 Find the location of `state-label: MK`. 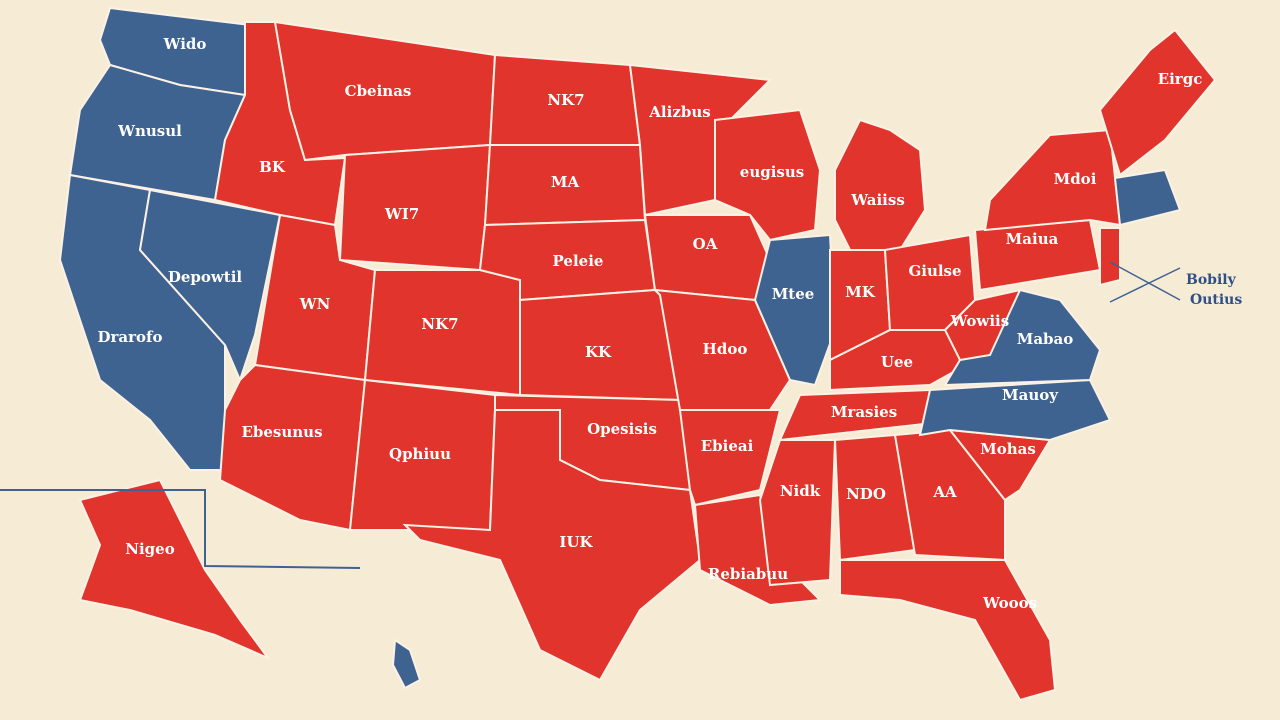

state-label: MK is located at coordinates (860, 292).